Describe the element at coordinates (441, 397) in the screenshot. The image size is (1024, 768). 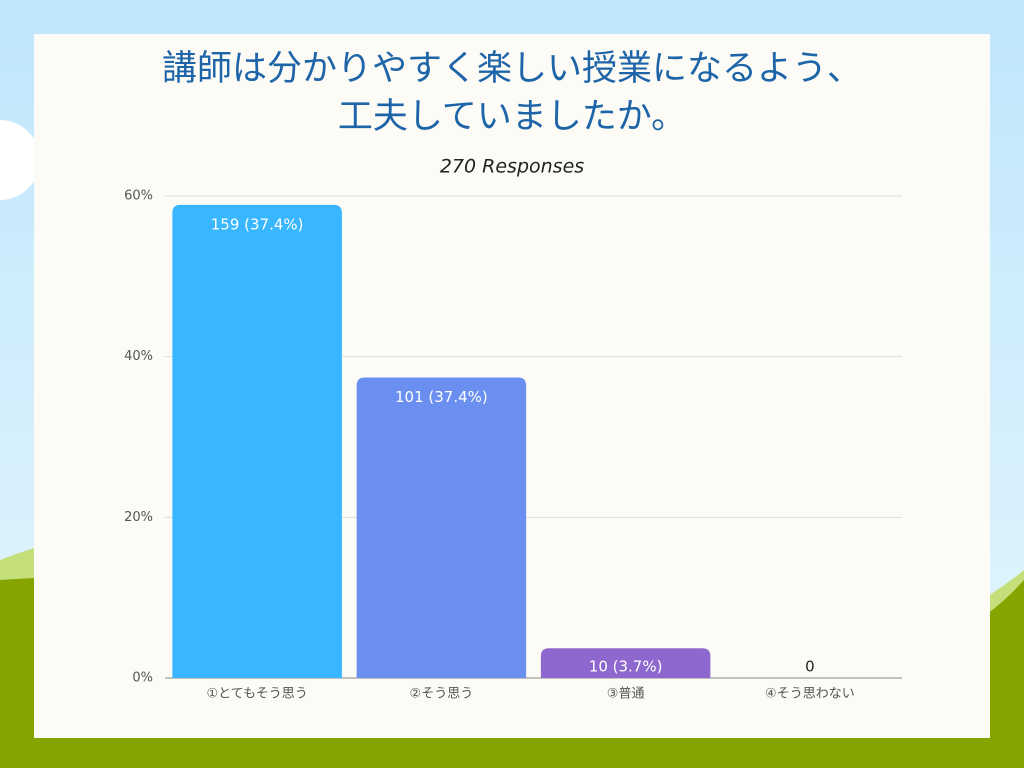
I see `data-label: 101 (37.4%)` at that location.